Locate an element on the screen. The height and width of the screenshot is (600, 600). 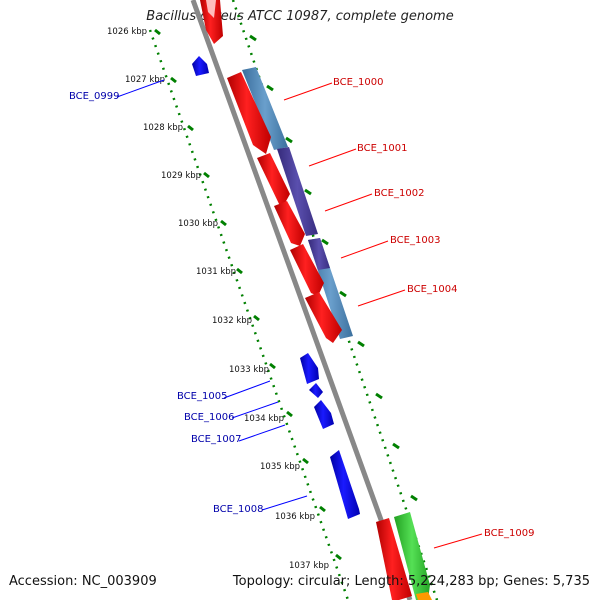
label-bce-1003: BCE_1003 is located at coordinates (415, 240).